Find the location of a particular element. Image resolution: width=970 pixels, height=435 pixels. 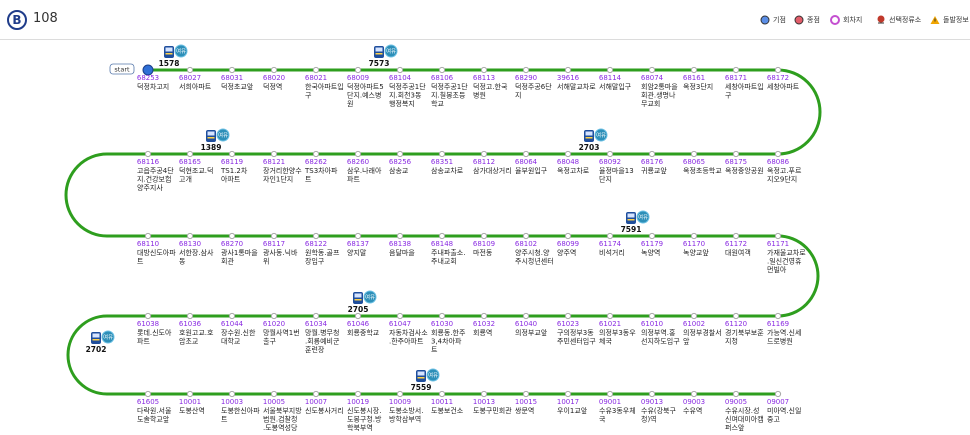

bus-marker: 여유 2705 is located at coordinates (362, 302).